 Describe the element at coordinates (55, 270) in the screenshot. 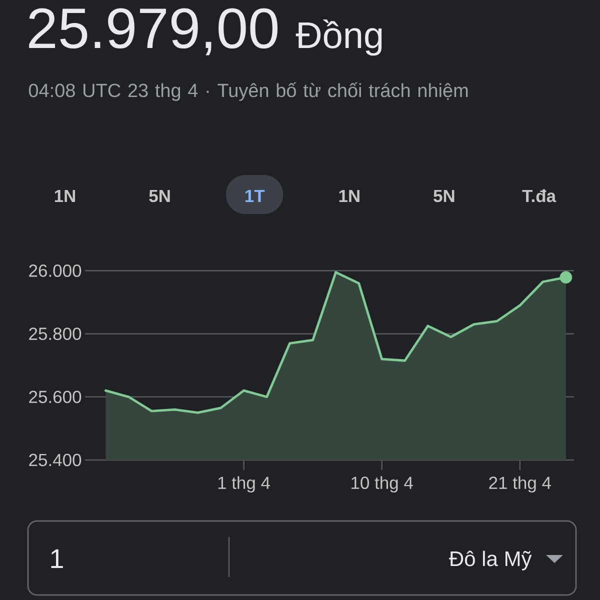

I see `y-tick-label: 26.000` at that location.